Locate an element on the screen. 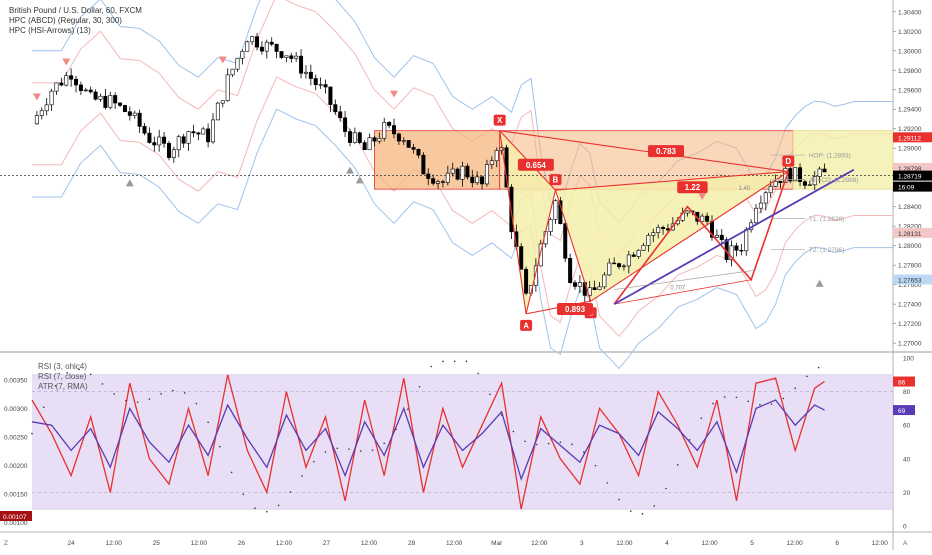  rsi-tick-label: 0 is located at coordinates (905, 527).